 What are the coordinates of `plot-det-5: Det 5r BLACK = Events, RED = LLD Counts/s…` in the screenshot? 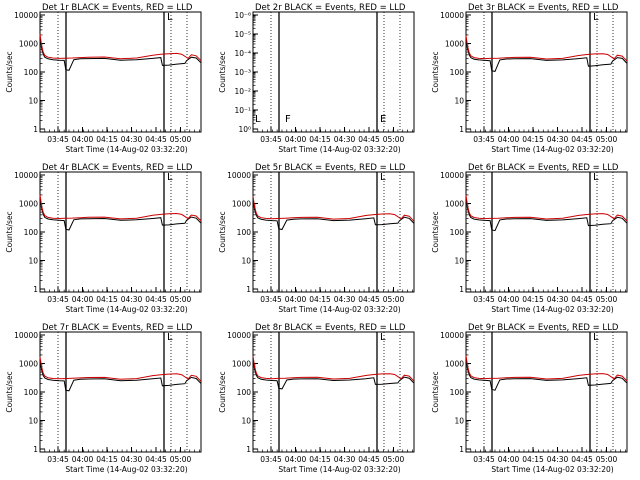 It's located at (316, 238).